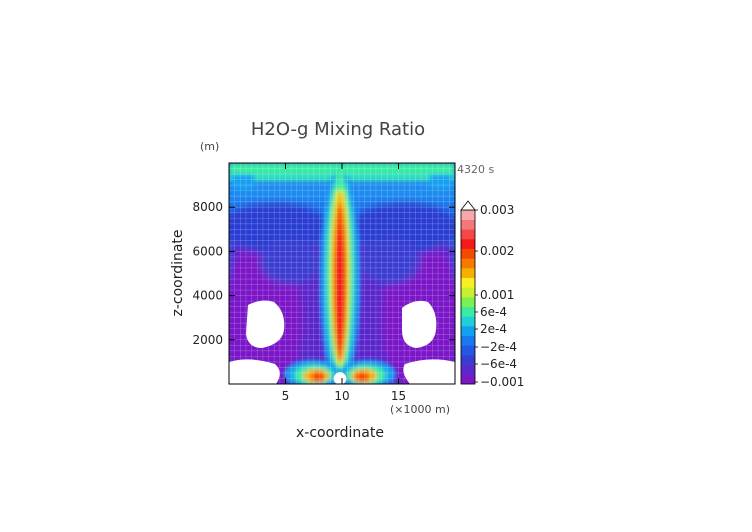 The image size is (752, 532). What do you see at coordinates (502, 382) in the screenshot?
I see `colorbar-label: −0.001` at bounding box center [502, 382].